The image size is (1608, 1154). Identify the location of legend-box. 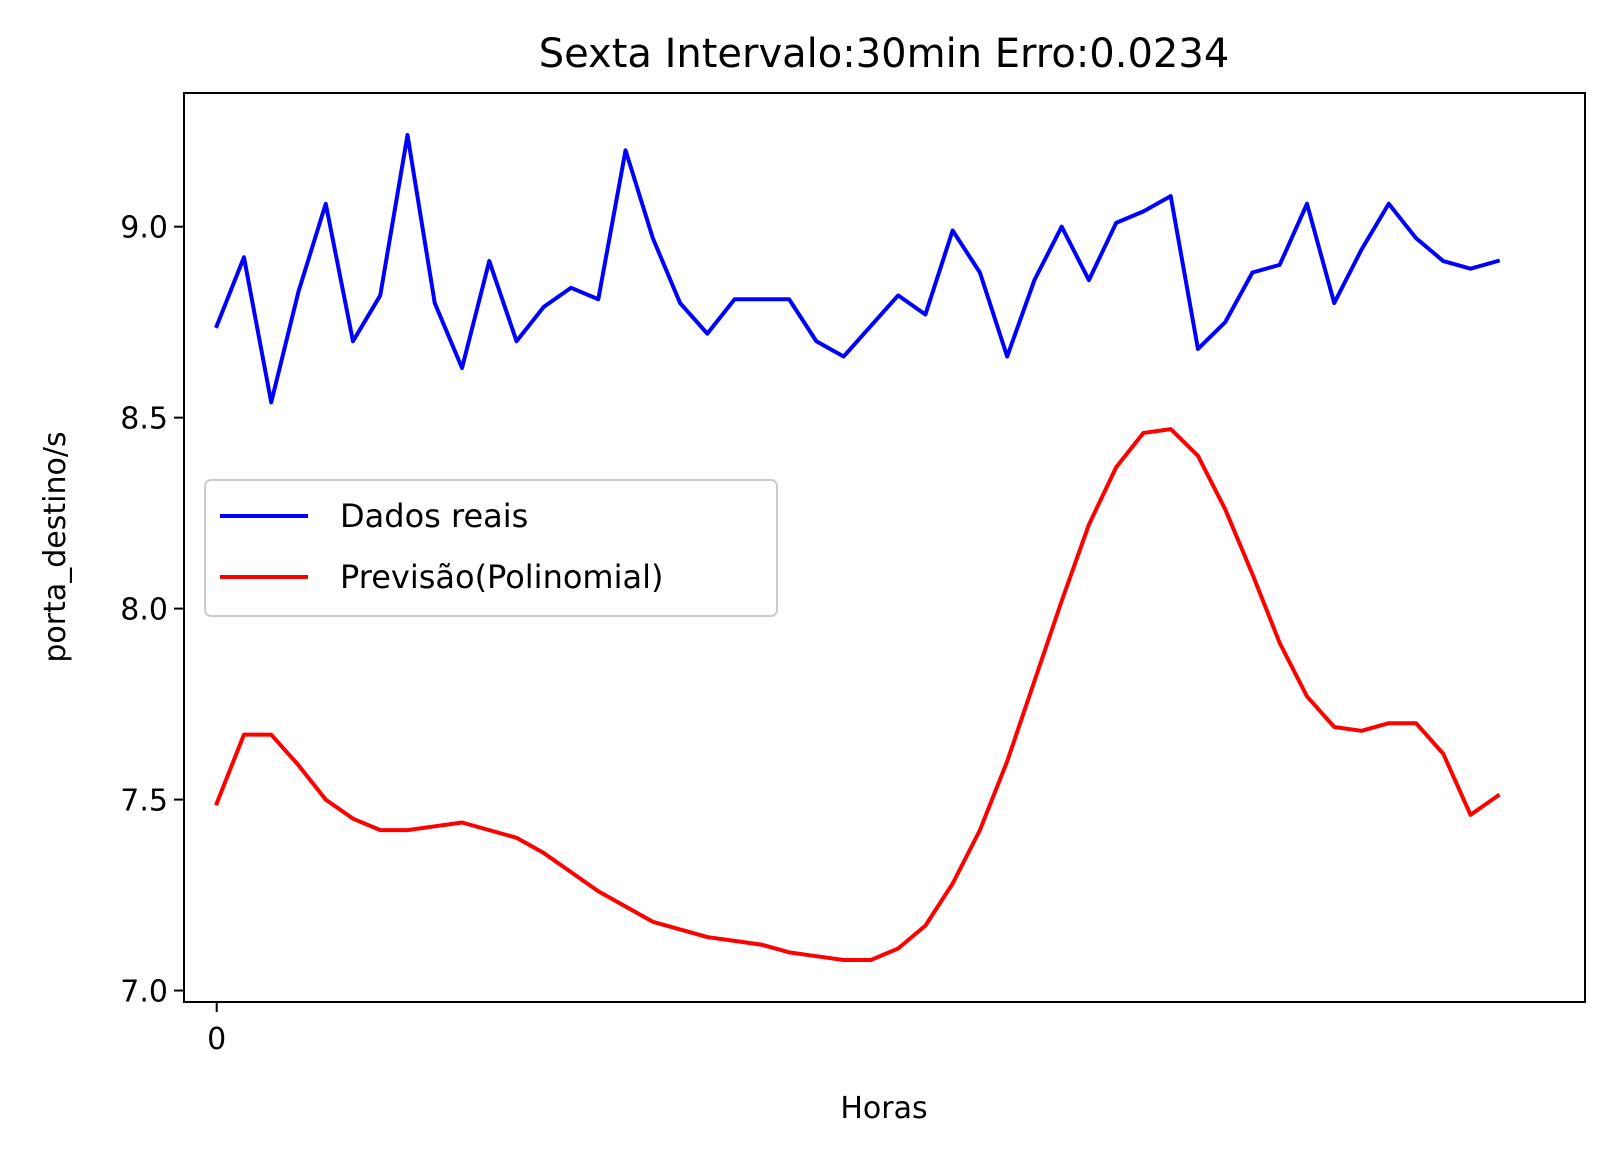
(491, 548).